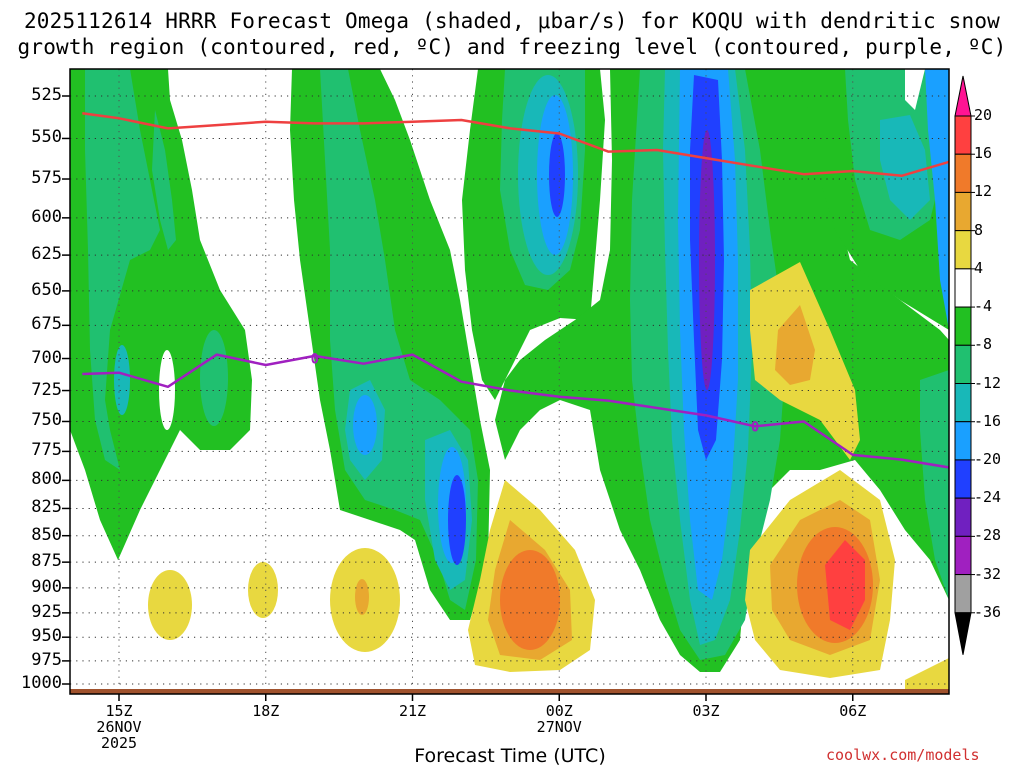 The image size is (1024, 768). Describe the element at coordinates (46, 586) in the screenshot. I see `y-tick-label-900: 900` at that location.